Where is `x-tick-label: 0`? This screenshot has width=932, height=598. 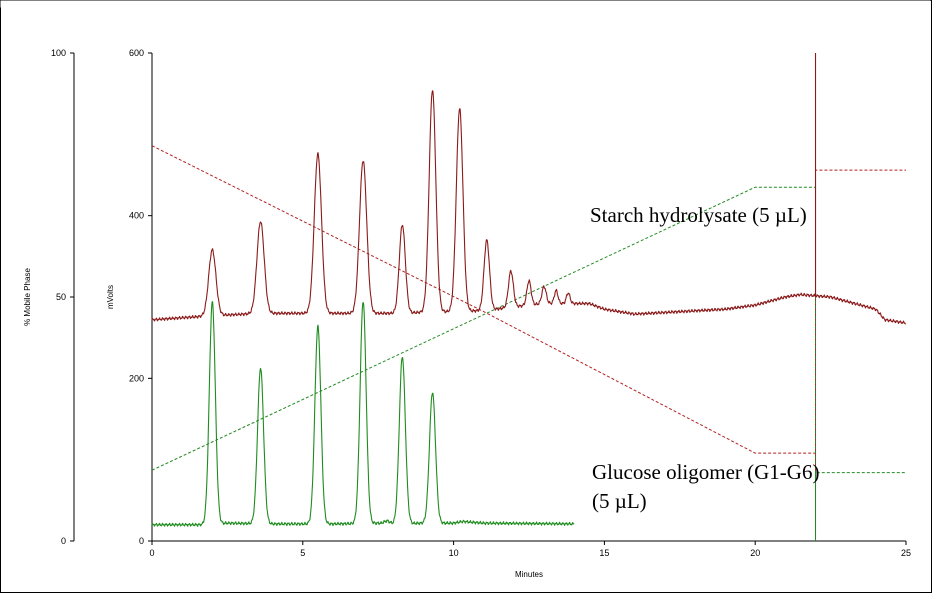 x-tick-label: 0 is located at coordinates (151, 553).